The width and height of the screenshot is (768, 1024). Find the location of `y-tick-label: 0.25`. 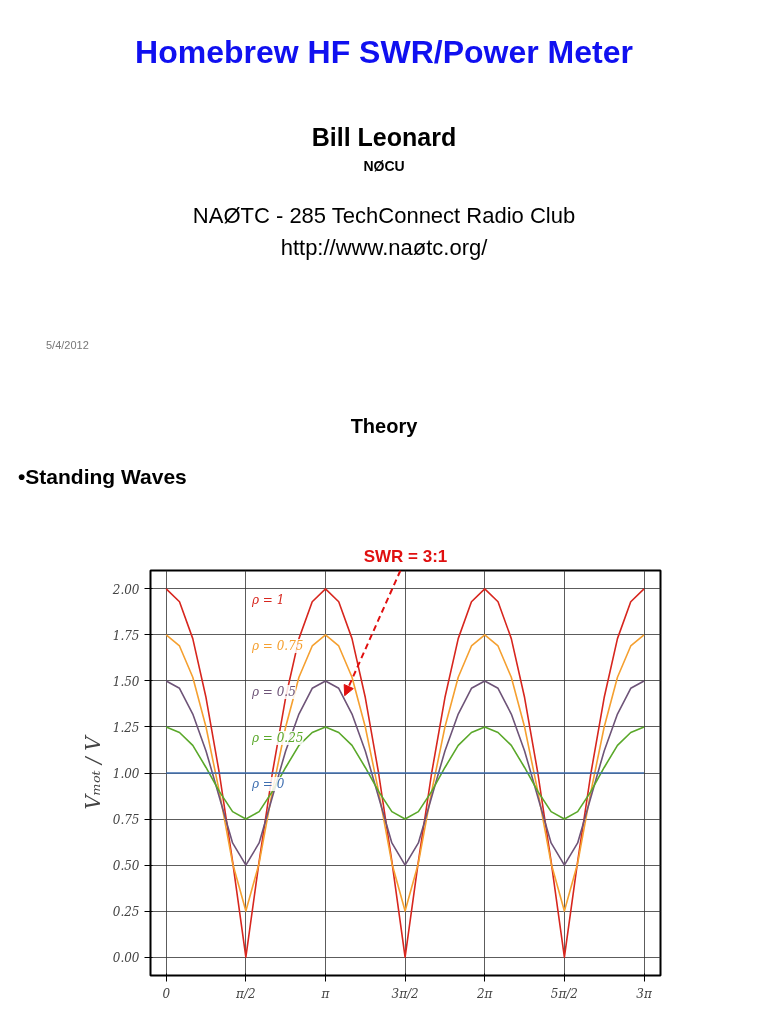

y-tick-label: 0.25 is located at coordinates (126, 912).